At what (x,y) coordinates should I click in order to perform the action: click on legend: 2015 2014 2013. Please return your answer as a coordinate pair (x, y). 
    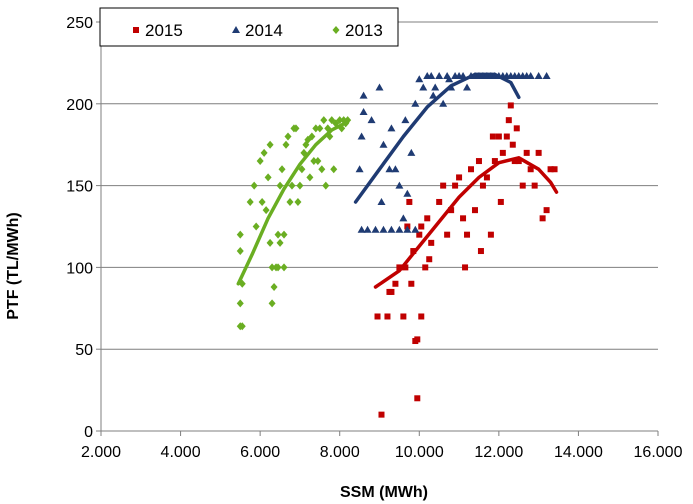
    Looking at the image, I should click on (249, 27).